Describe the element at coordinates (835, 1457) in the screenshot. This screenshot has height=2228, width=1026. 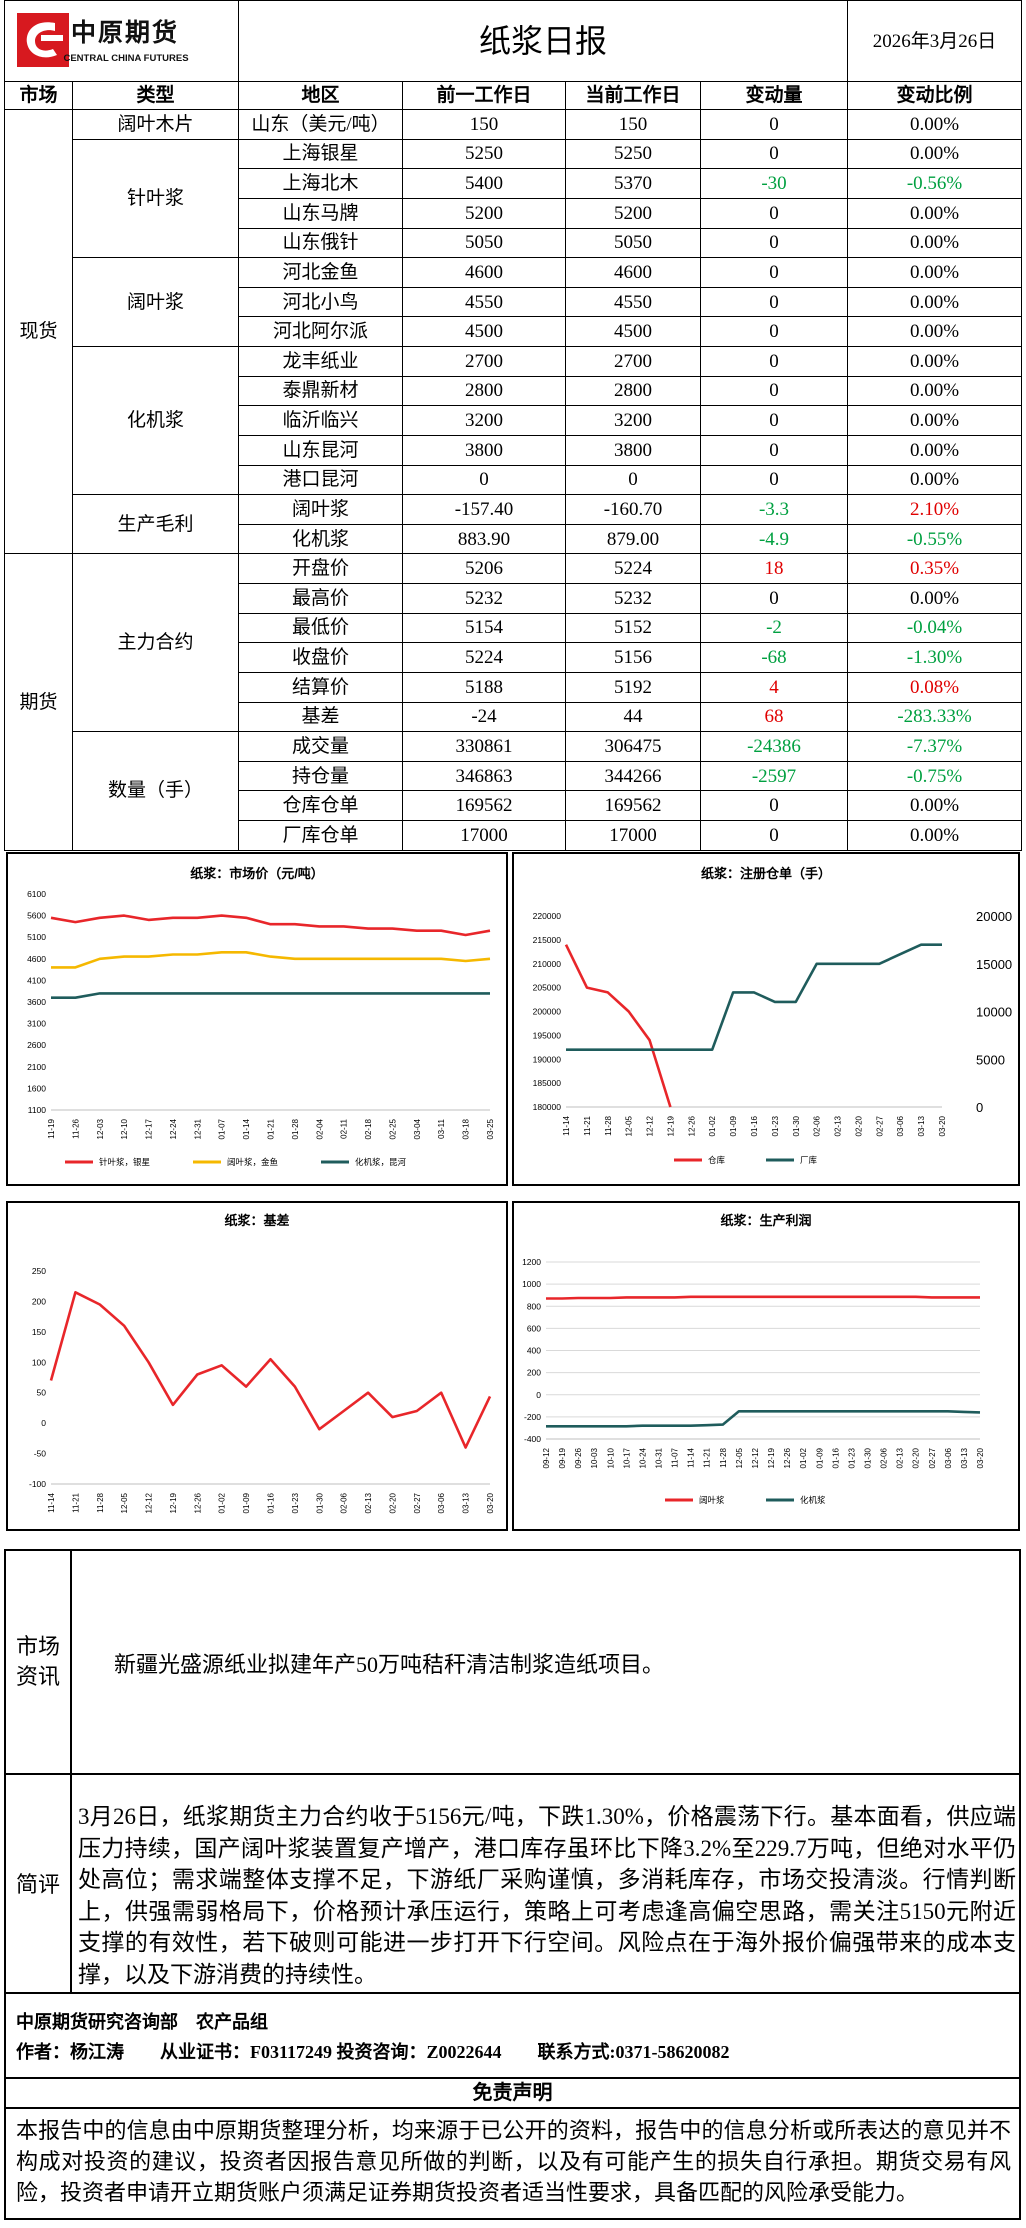
I see `x-tick-label: 01-16` at that location.